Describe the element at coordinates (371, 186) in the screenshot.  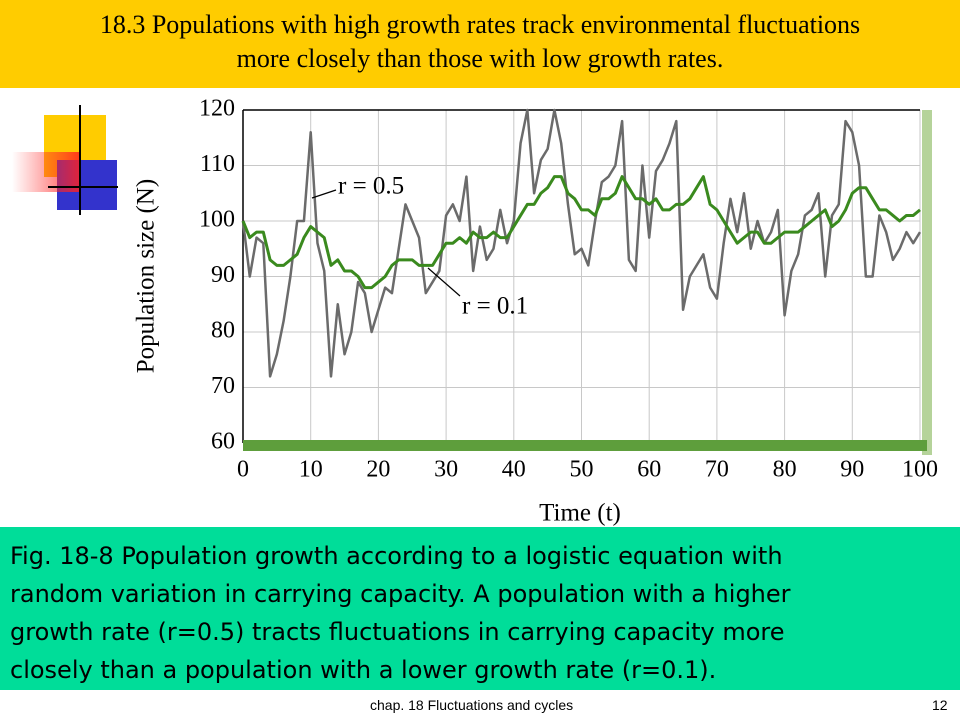
I see `series-label: r = 0.5` at that location.